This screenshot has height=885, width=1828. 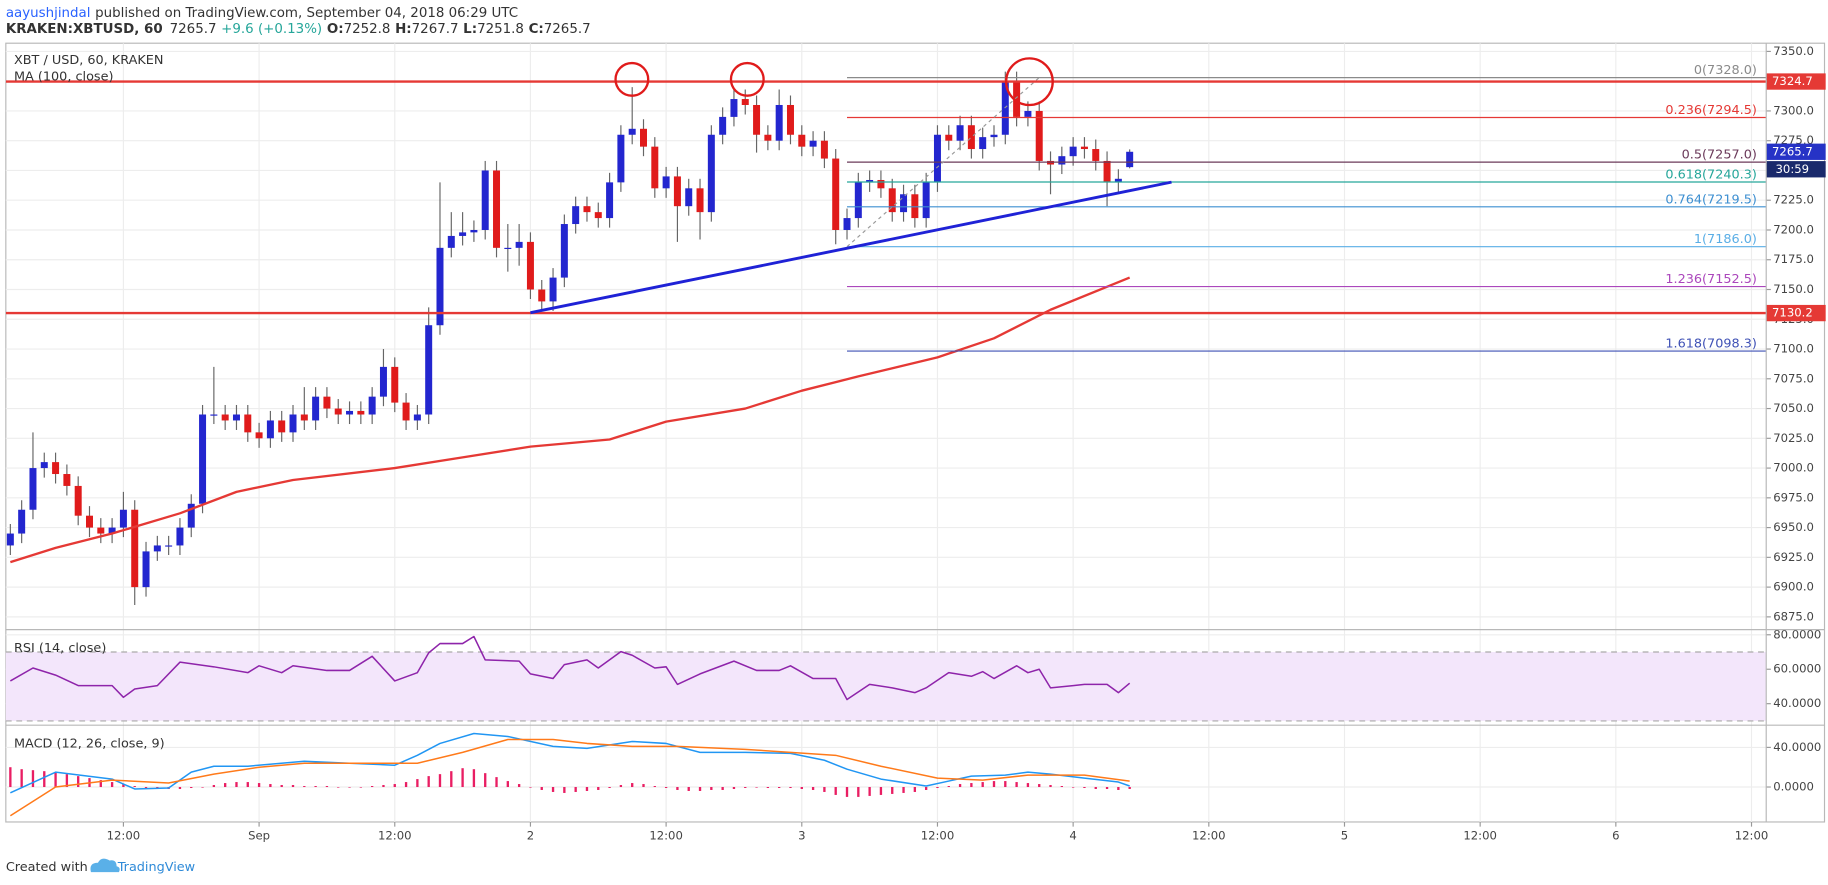 I want to click on y-tick-label: 7075.0, so click(x=1793, y=378).